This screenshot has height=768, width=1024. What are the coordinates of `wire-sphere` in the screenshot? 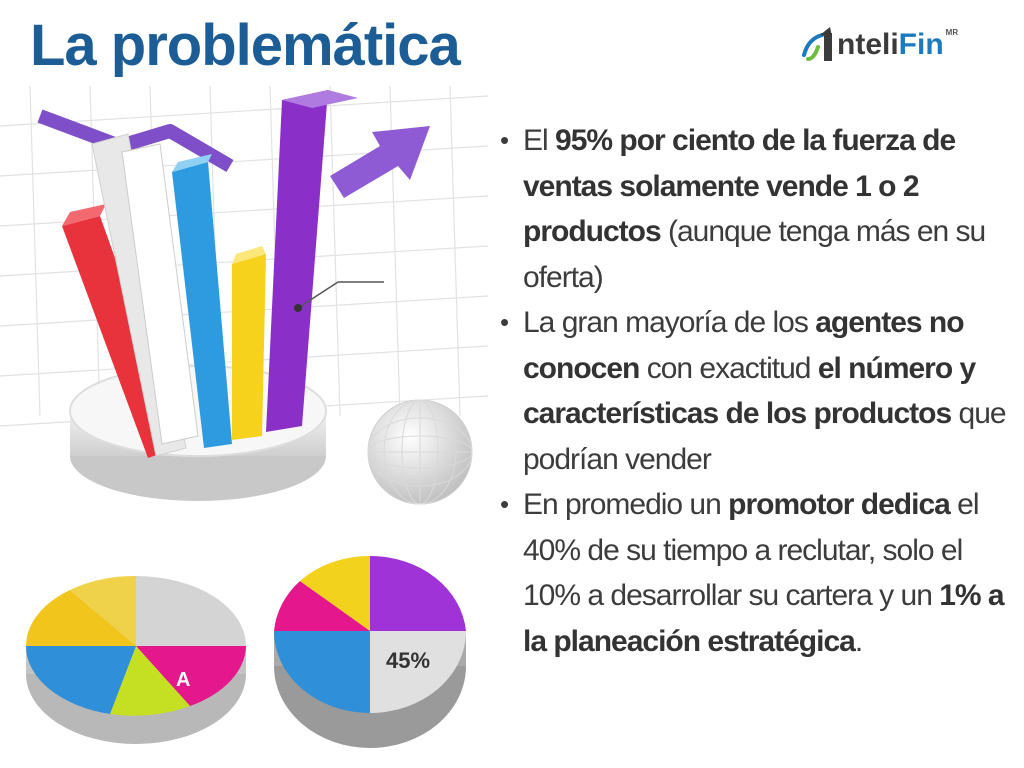 It's located at (420, 452).